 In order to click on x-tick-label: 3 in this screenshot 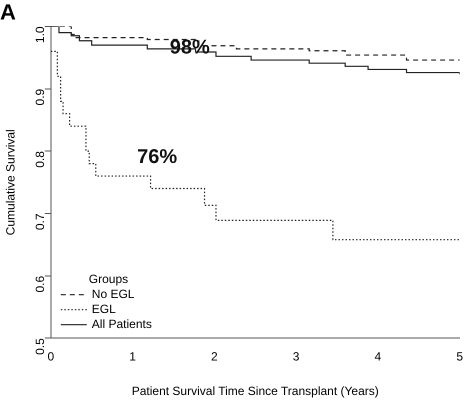, I will do `click(296, 357)`.